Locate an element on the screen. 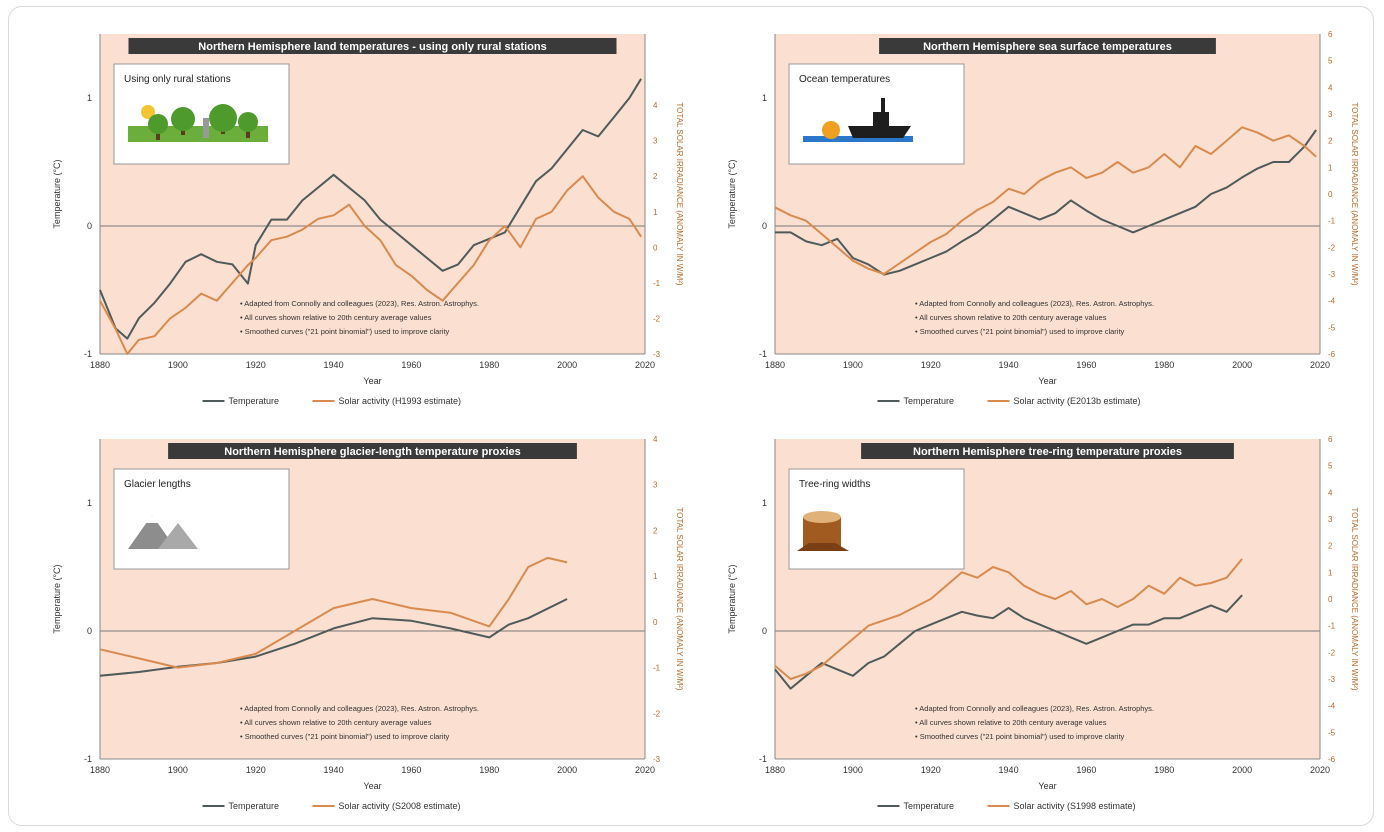 This screenshot has height=832, width=1384. inset-panel: Tree-ring widths is located at coordinates (876, 519).